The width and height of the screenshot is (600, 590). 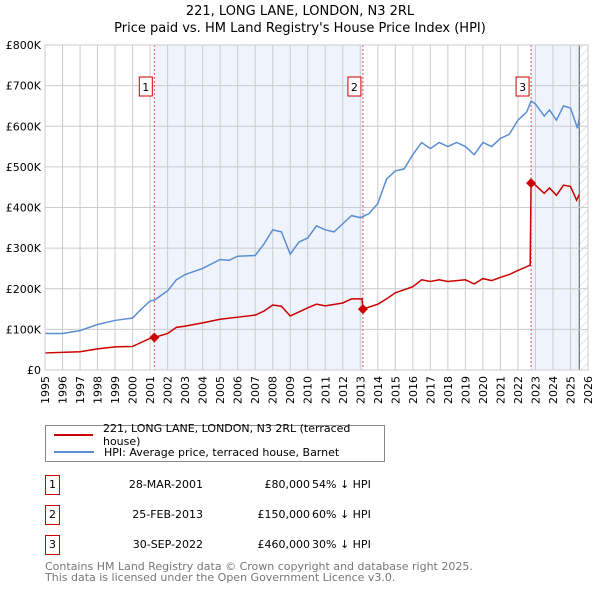 I want to click on y-tick-label: £200K, so click(x=24, y=289).